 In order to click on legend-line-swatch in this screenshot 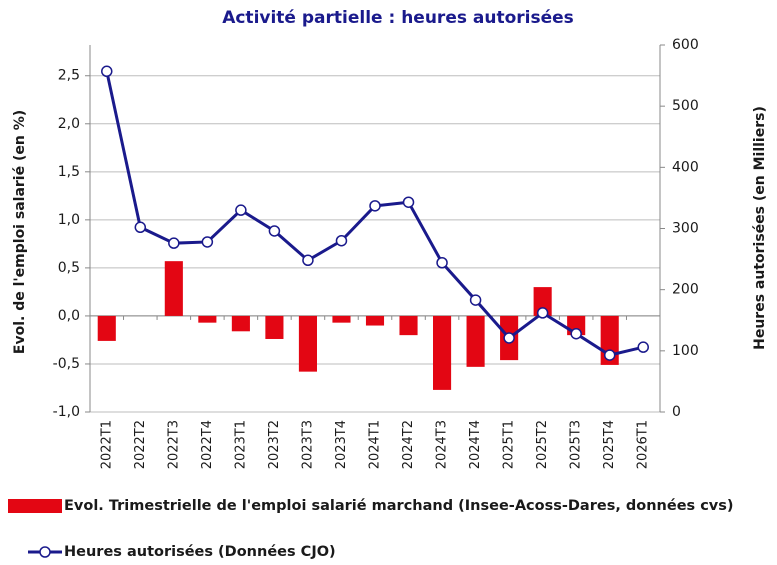, I will do `click(45, 552)`.